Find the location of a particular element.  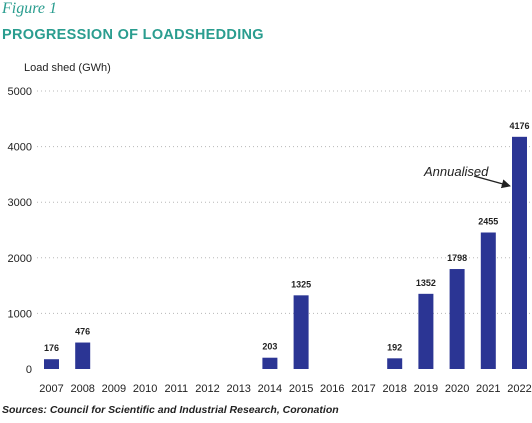

y-tick-label: 1000 is located at coordinates (20, 314).